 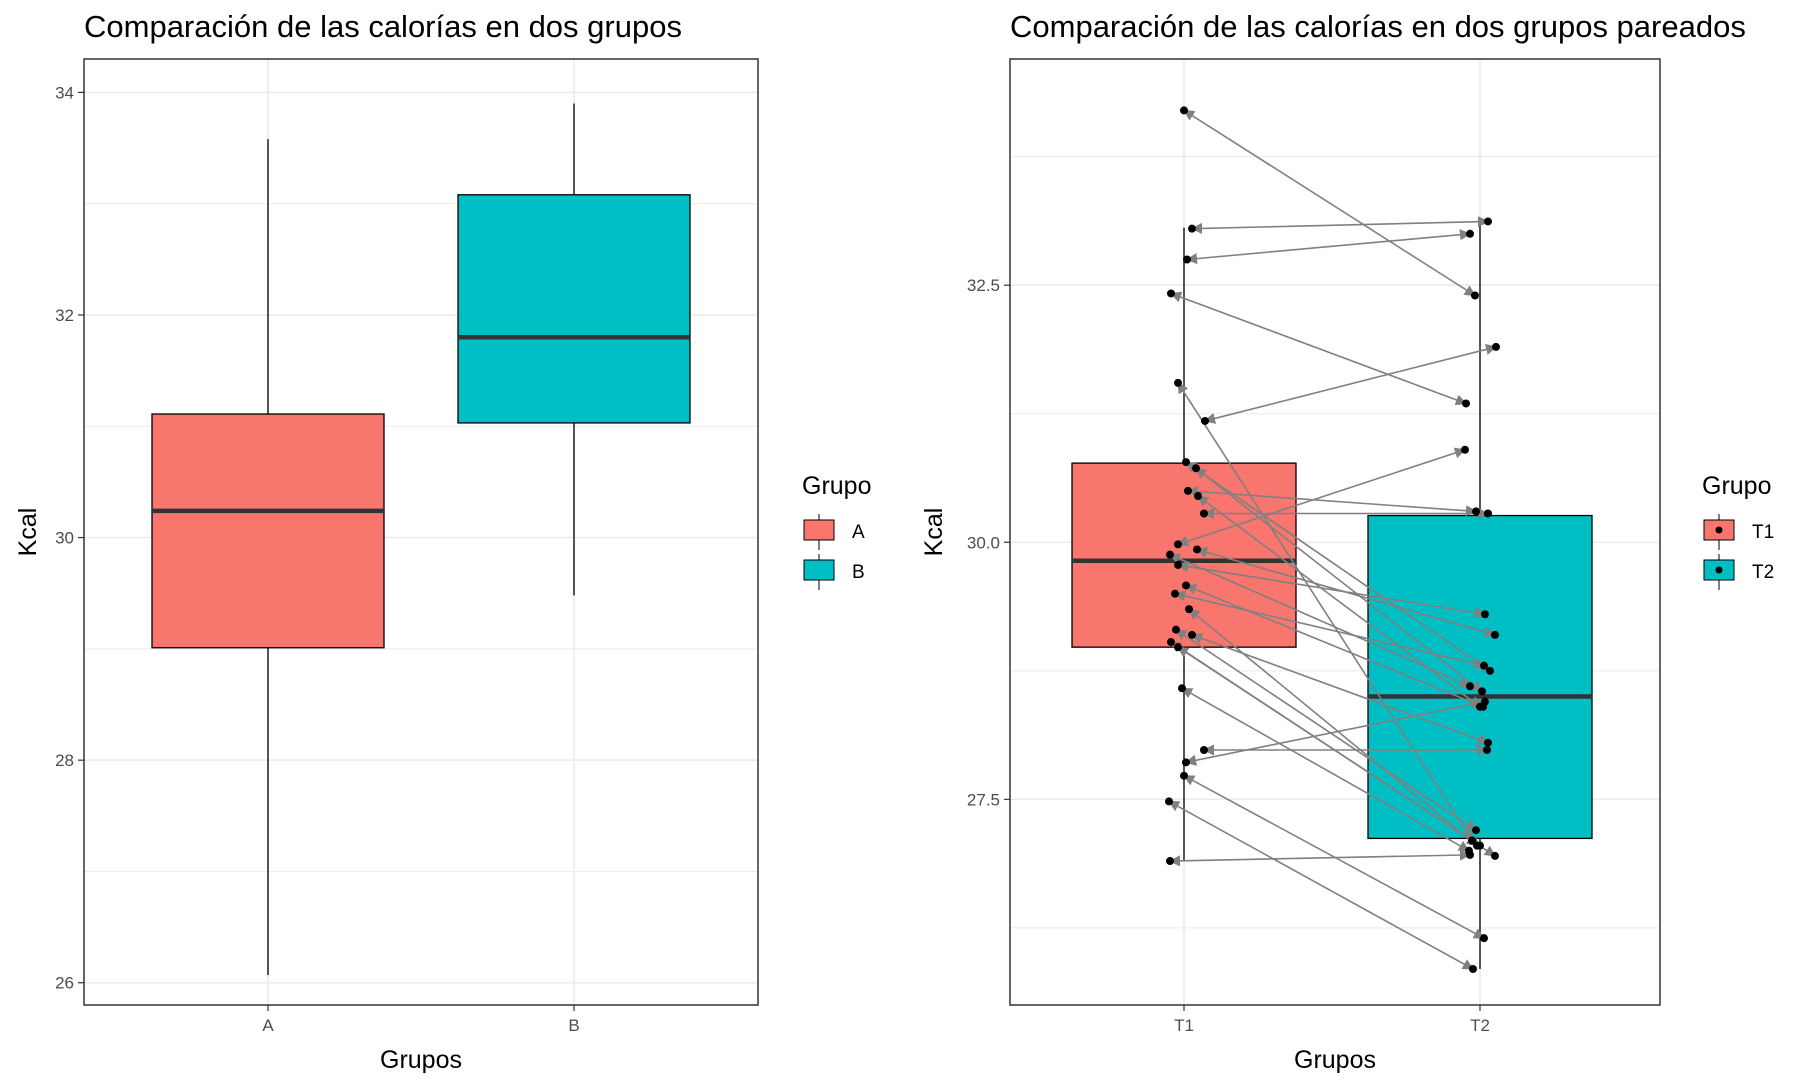 What do you see at coordinates (1763, 572) in the screenshot?
I see `legend-item-label: T2` at bounding box center [1763, 572].